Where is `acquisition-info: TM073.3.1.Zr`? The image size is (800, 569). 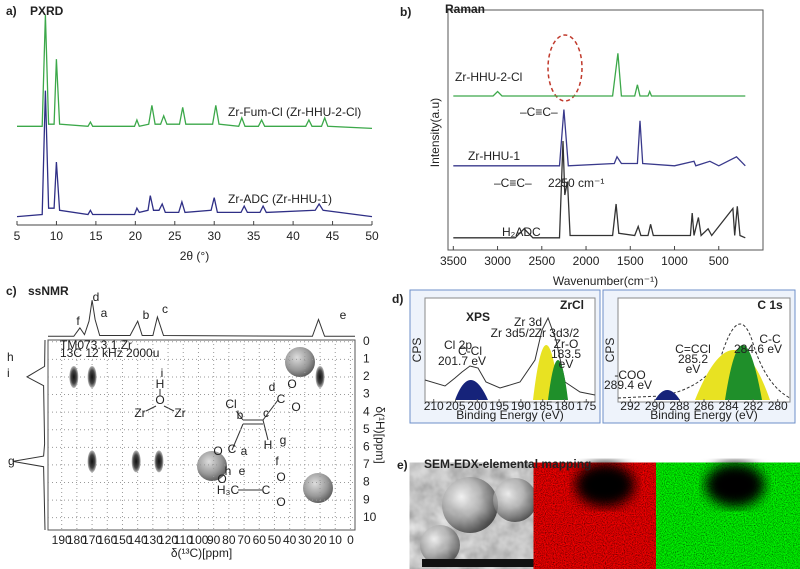
acquisition-info: TM073.3.1.Zr is located at coordinates (96, 345).